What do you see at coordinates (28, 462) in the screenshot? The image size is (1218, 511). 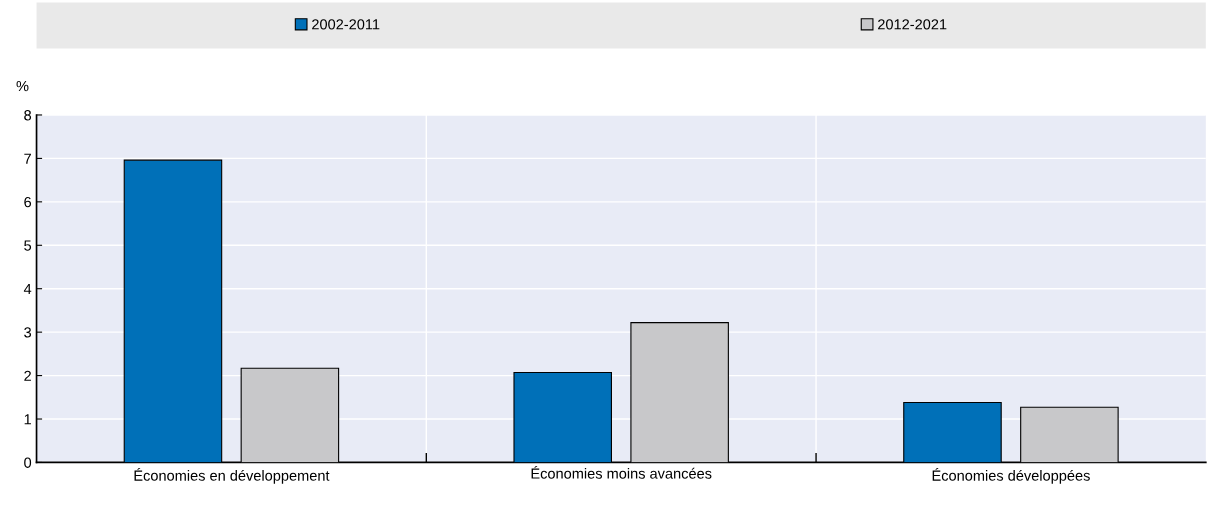 I see `y-tick-label: 0` at bounding box center [28, 462].